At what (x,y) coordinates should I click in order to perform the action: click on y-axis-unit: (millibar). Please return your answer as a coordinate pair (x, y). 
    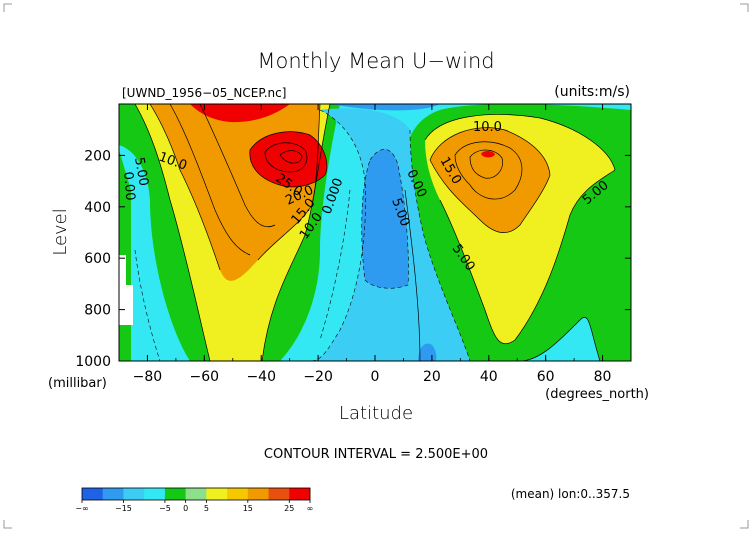
    Looking at the image, I should click on (77, 383).